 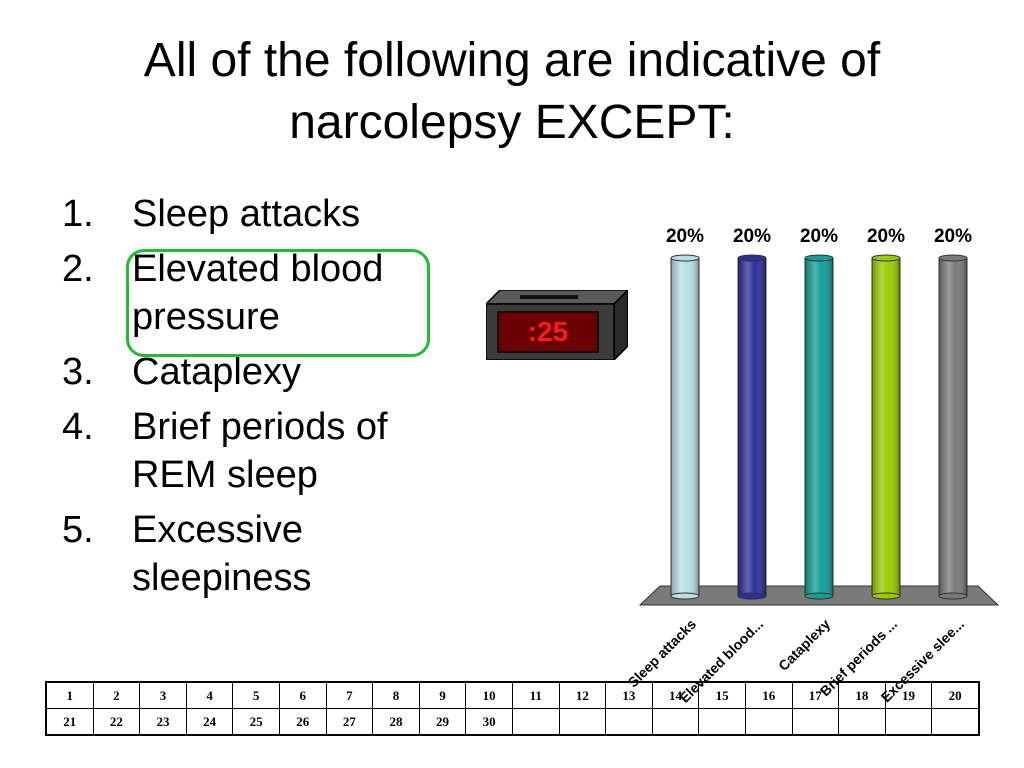 What do you see at coordinates (209, 695) in the screenshot?
I see `grid-cell: 4` at bounding box center [209, 695].